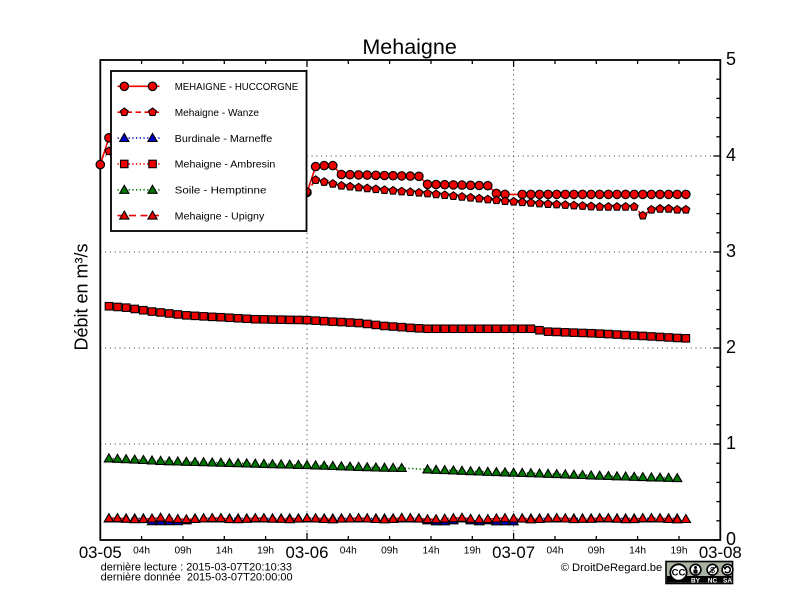 This screenshot has height=600, width=800. What do you see at coordinates (727, 581) in the screenshot?
I see `svg-text: SA` at bounding box center [727, 581].